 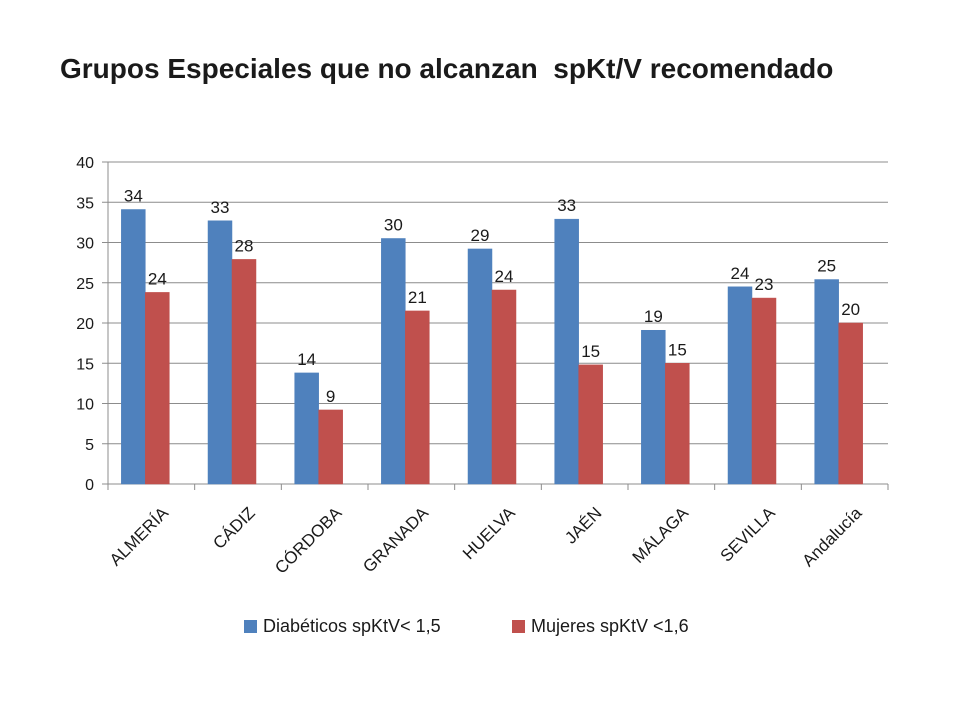 I want to click on x-category-label: HUELVA, so click(x=489, y=533).